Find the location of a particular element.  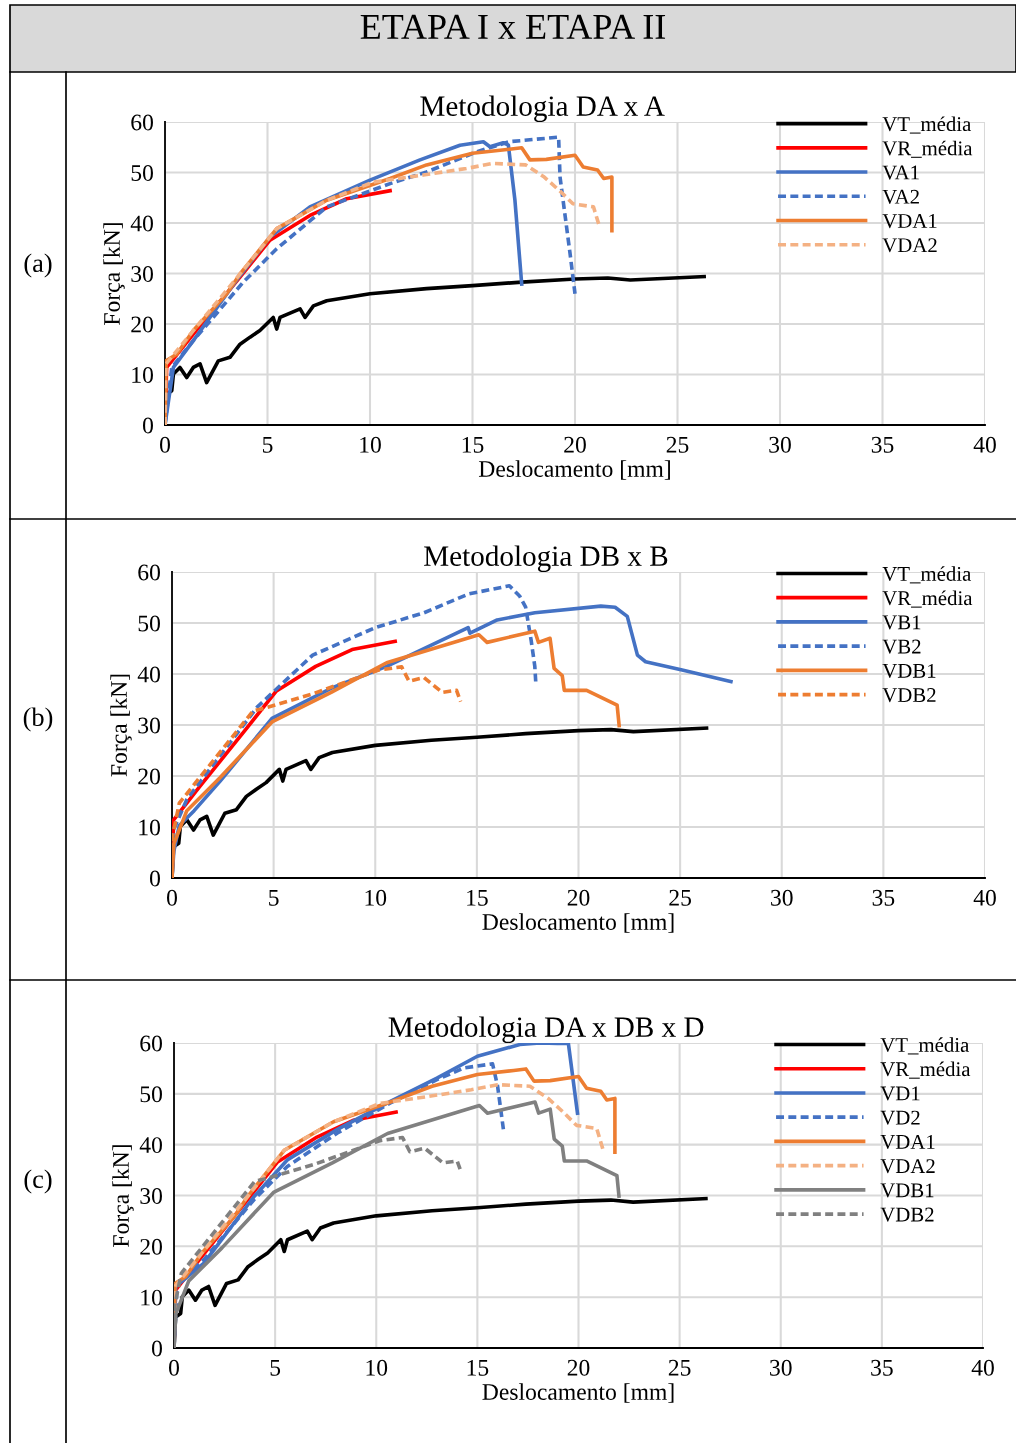

text: (a) is located at coordinates (38, 265).